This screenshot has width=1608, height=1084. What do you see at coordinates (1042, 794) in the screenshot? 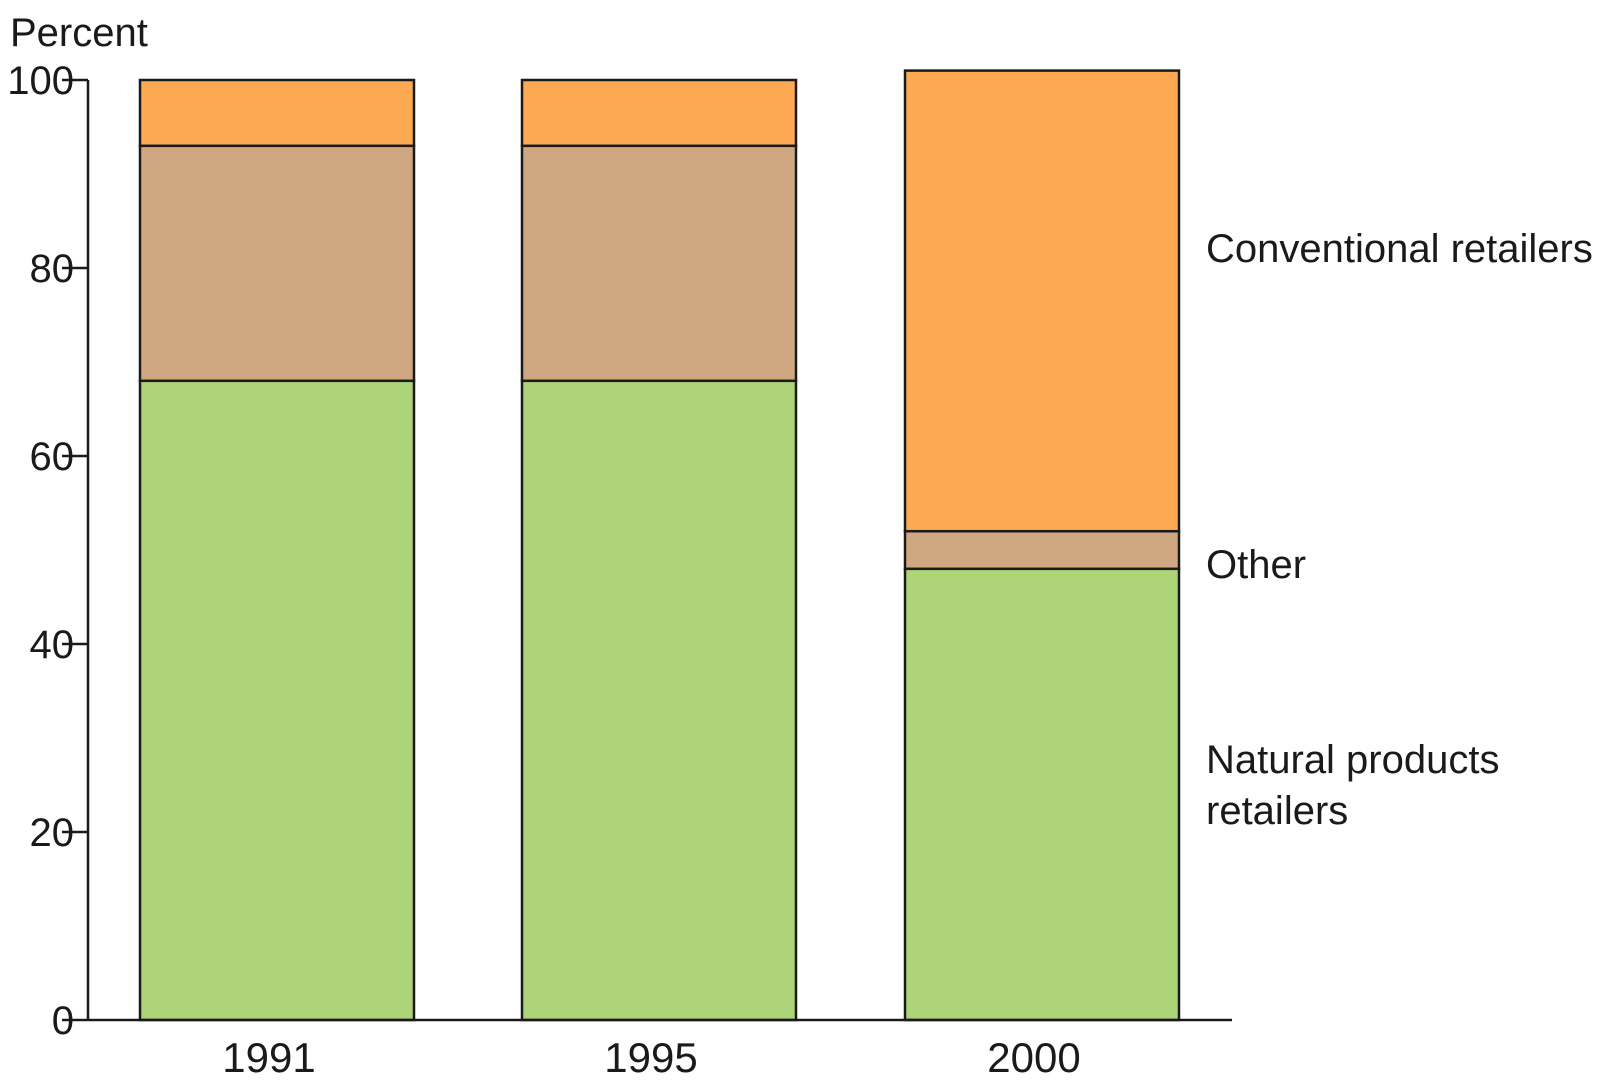
I see `bar-segment-2000-natural-products-retailers` at bounding box center [1042, 794].